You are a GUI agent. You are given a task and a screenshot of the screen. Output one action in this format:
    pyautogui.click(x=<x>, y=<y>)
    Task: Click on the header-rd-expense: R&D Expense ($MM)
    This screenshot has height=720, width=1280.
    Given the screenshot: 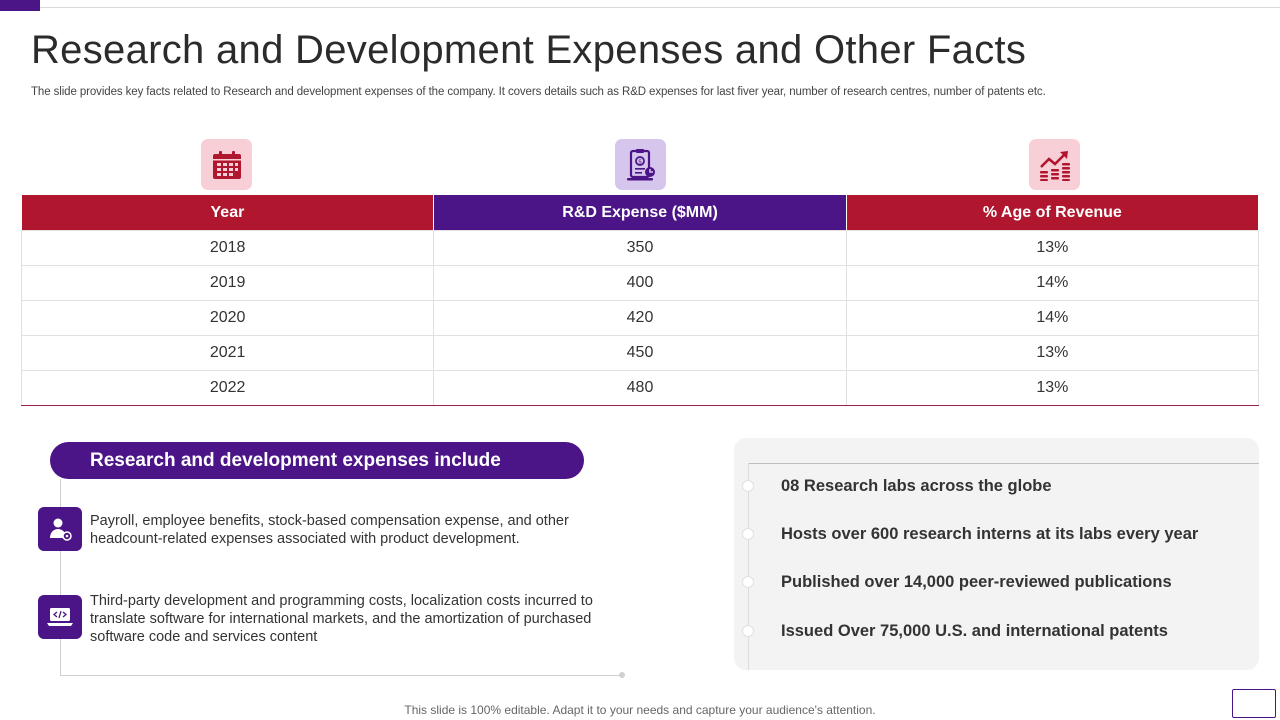 What is the action you would take?
    pyautogui.click(x=640, y=213)
    